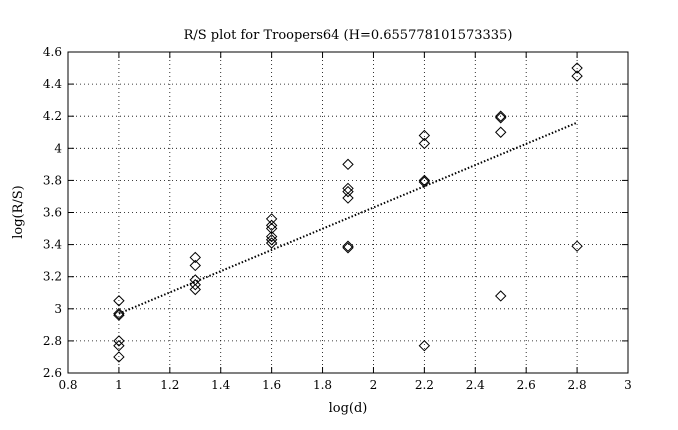  What do you see at coordinates (67, 385) in the screenshot?
I see `x-tick-label: 0.8` at bounding box center [67, 385].